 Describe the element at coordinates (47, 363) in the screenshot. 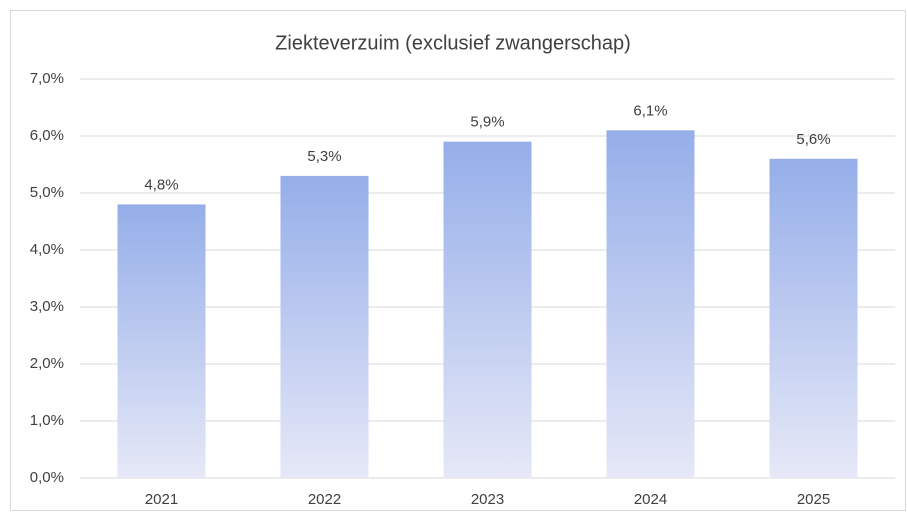

I see `y-tick-label: 2,0%` at that location.